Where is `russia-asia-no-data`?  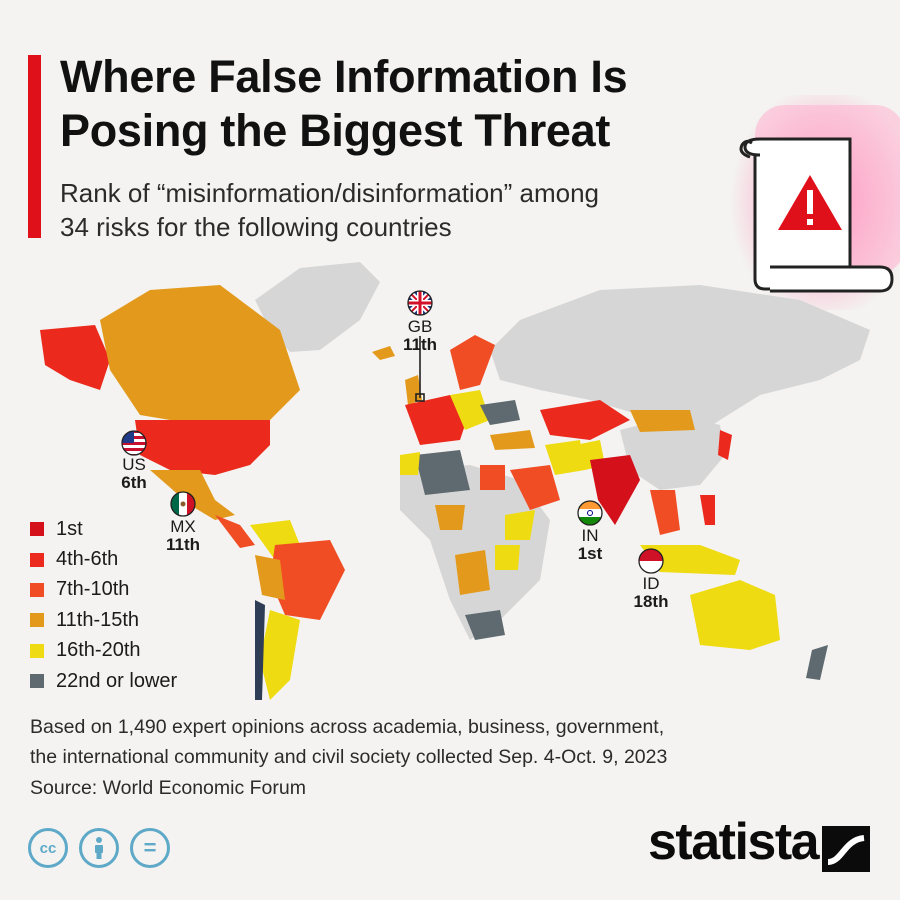
russia-asia-no-data is located at coordinates (680, 365).